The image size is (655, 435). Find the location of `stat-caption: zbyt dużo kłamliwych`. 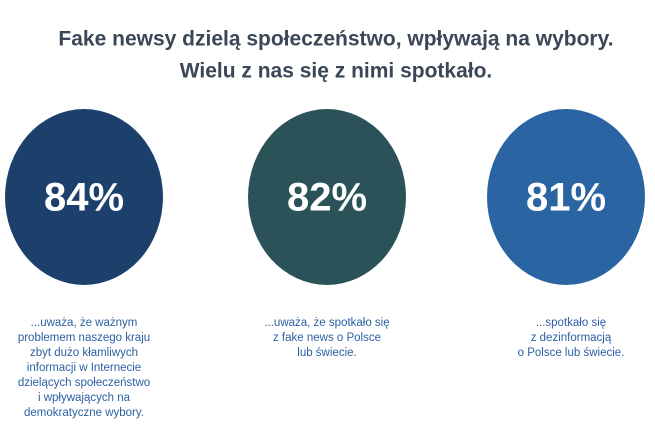

stat-caption: zbyt dużo kłamliwych is located at coordinates (84, 353).